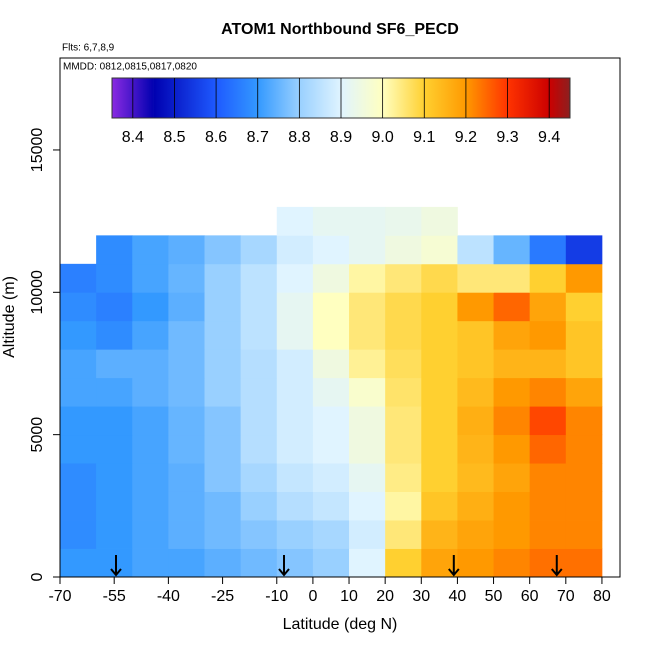 Image resolution: width=650 pixels, height=655 pixels. I want to click on colorbar-tick-label: 9.3, so click(507, 137).